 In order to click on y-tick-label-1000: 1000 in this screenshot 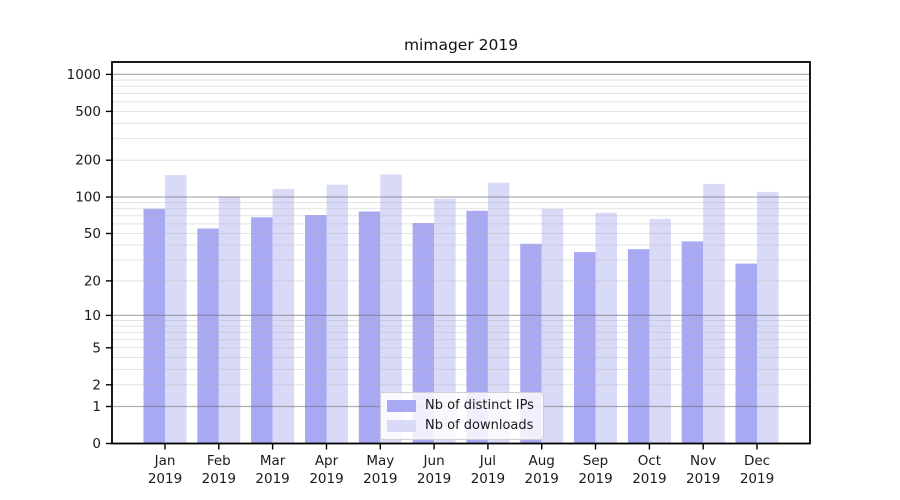, I will do `click(84, 75)`.